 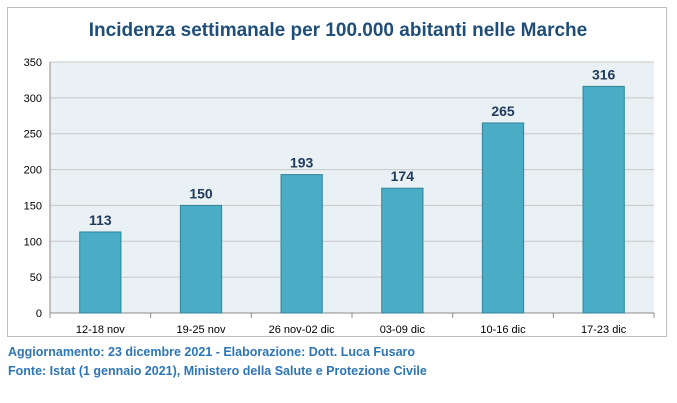 What do you see at coordinates (403, 330) in the screenshot?
I see `x-tick-label: 03-09 dic` at bounding box center [403, 330].